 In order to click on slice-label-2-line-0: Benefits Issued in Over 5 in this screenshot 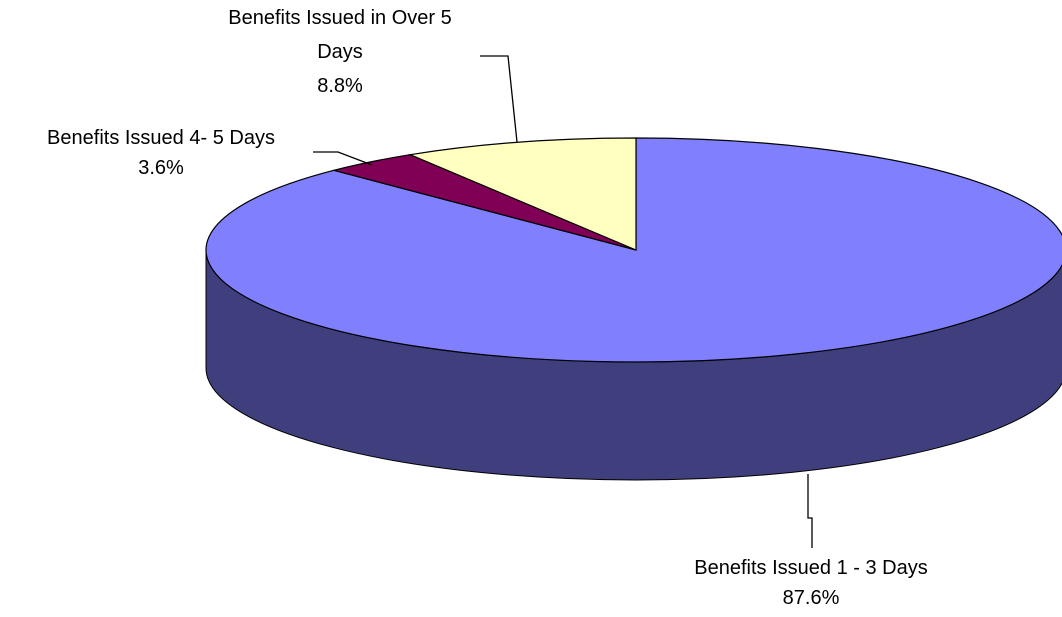, I will do `click(339, 18)`.